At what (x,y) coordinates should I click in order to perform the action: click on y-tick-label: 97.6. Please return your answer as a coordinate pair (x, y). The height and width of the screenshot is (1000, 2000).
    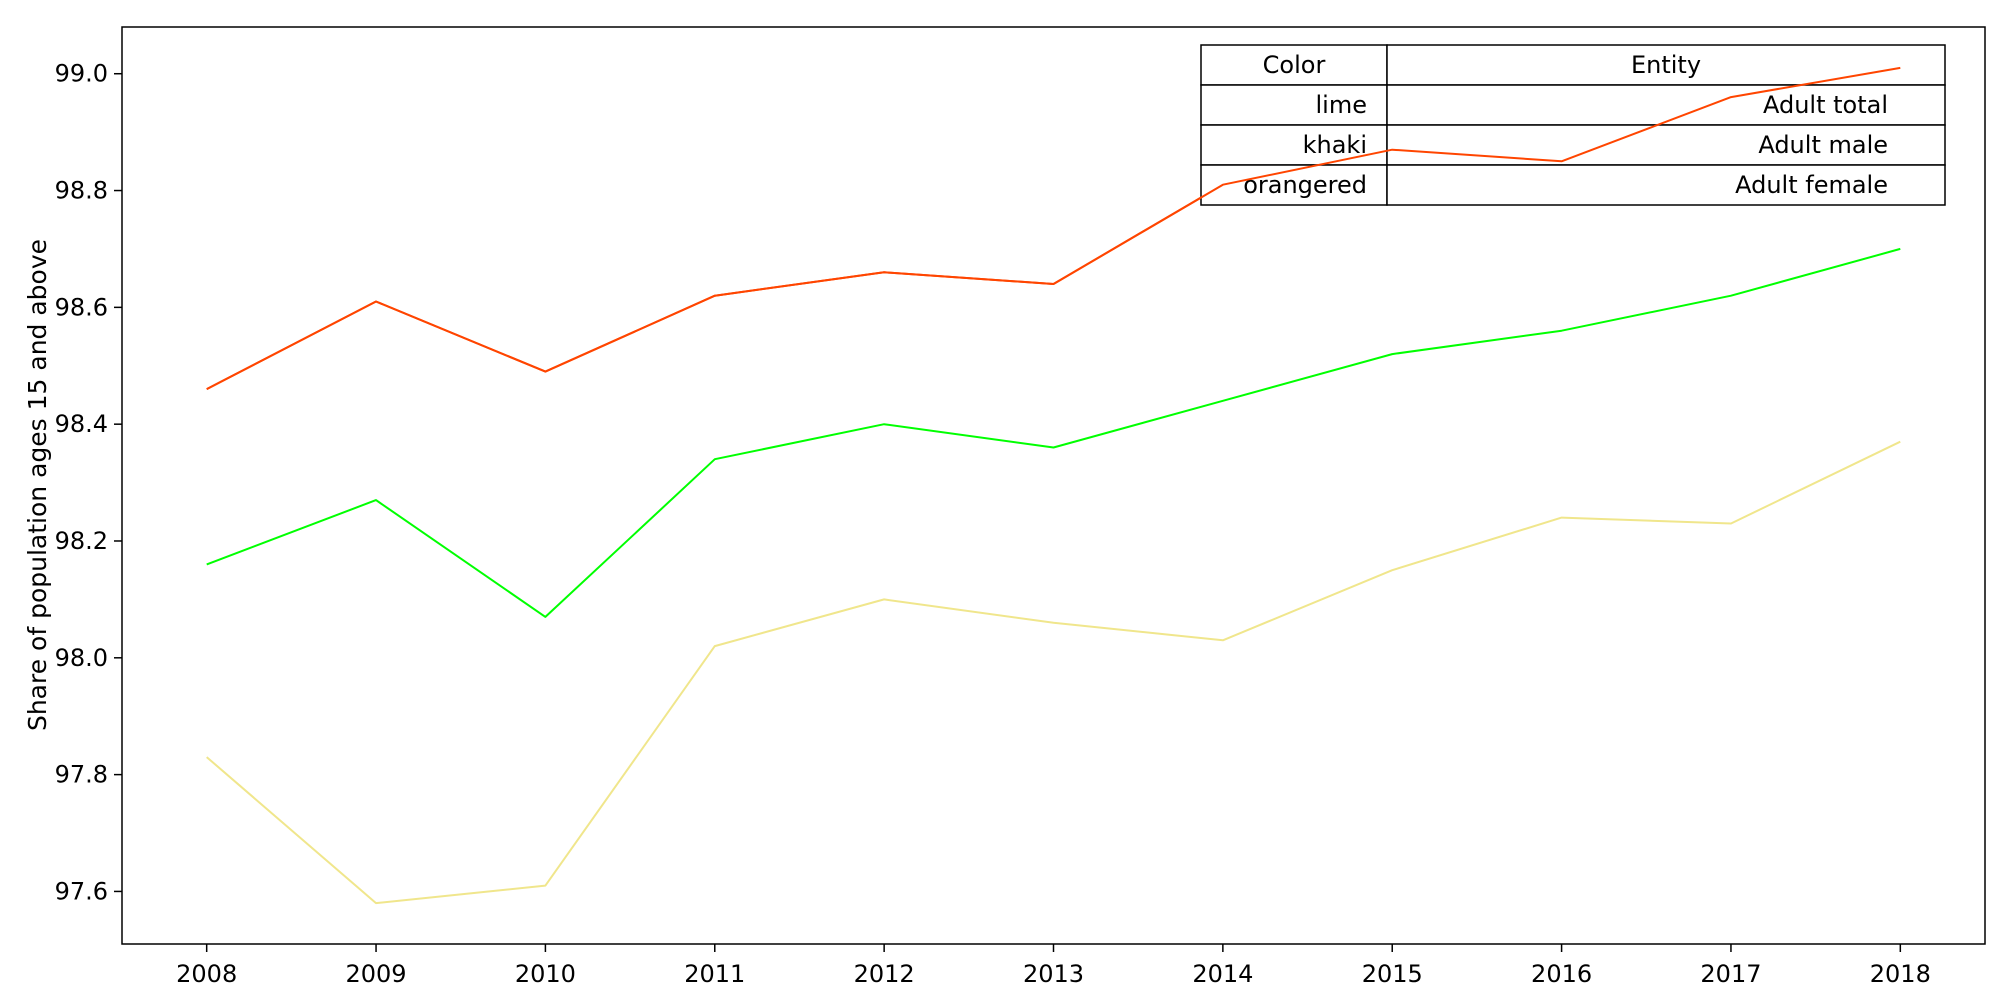
    Looking at the image, I should click on (81, 891).